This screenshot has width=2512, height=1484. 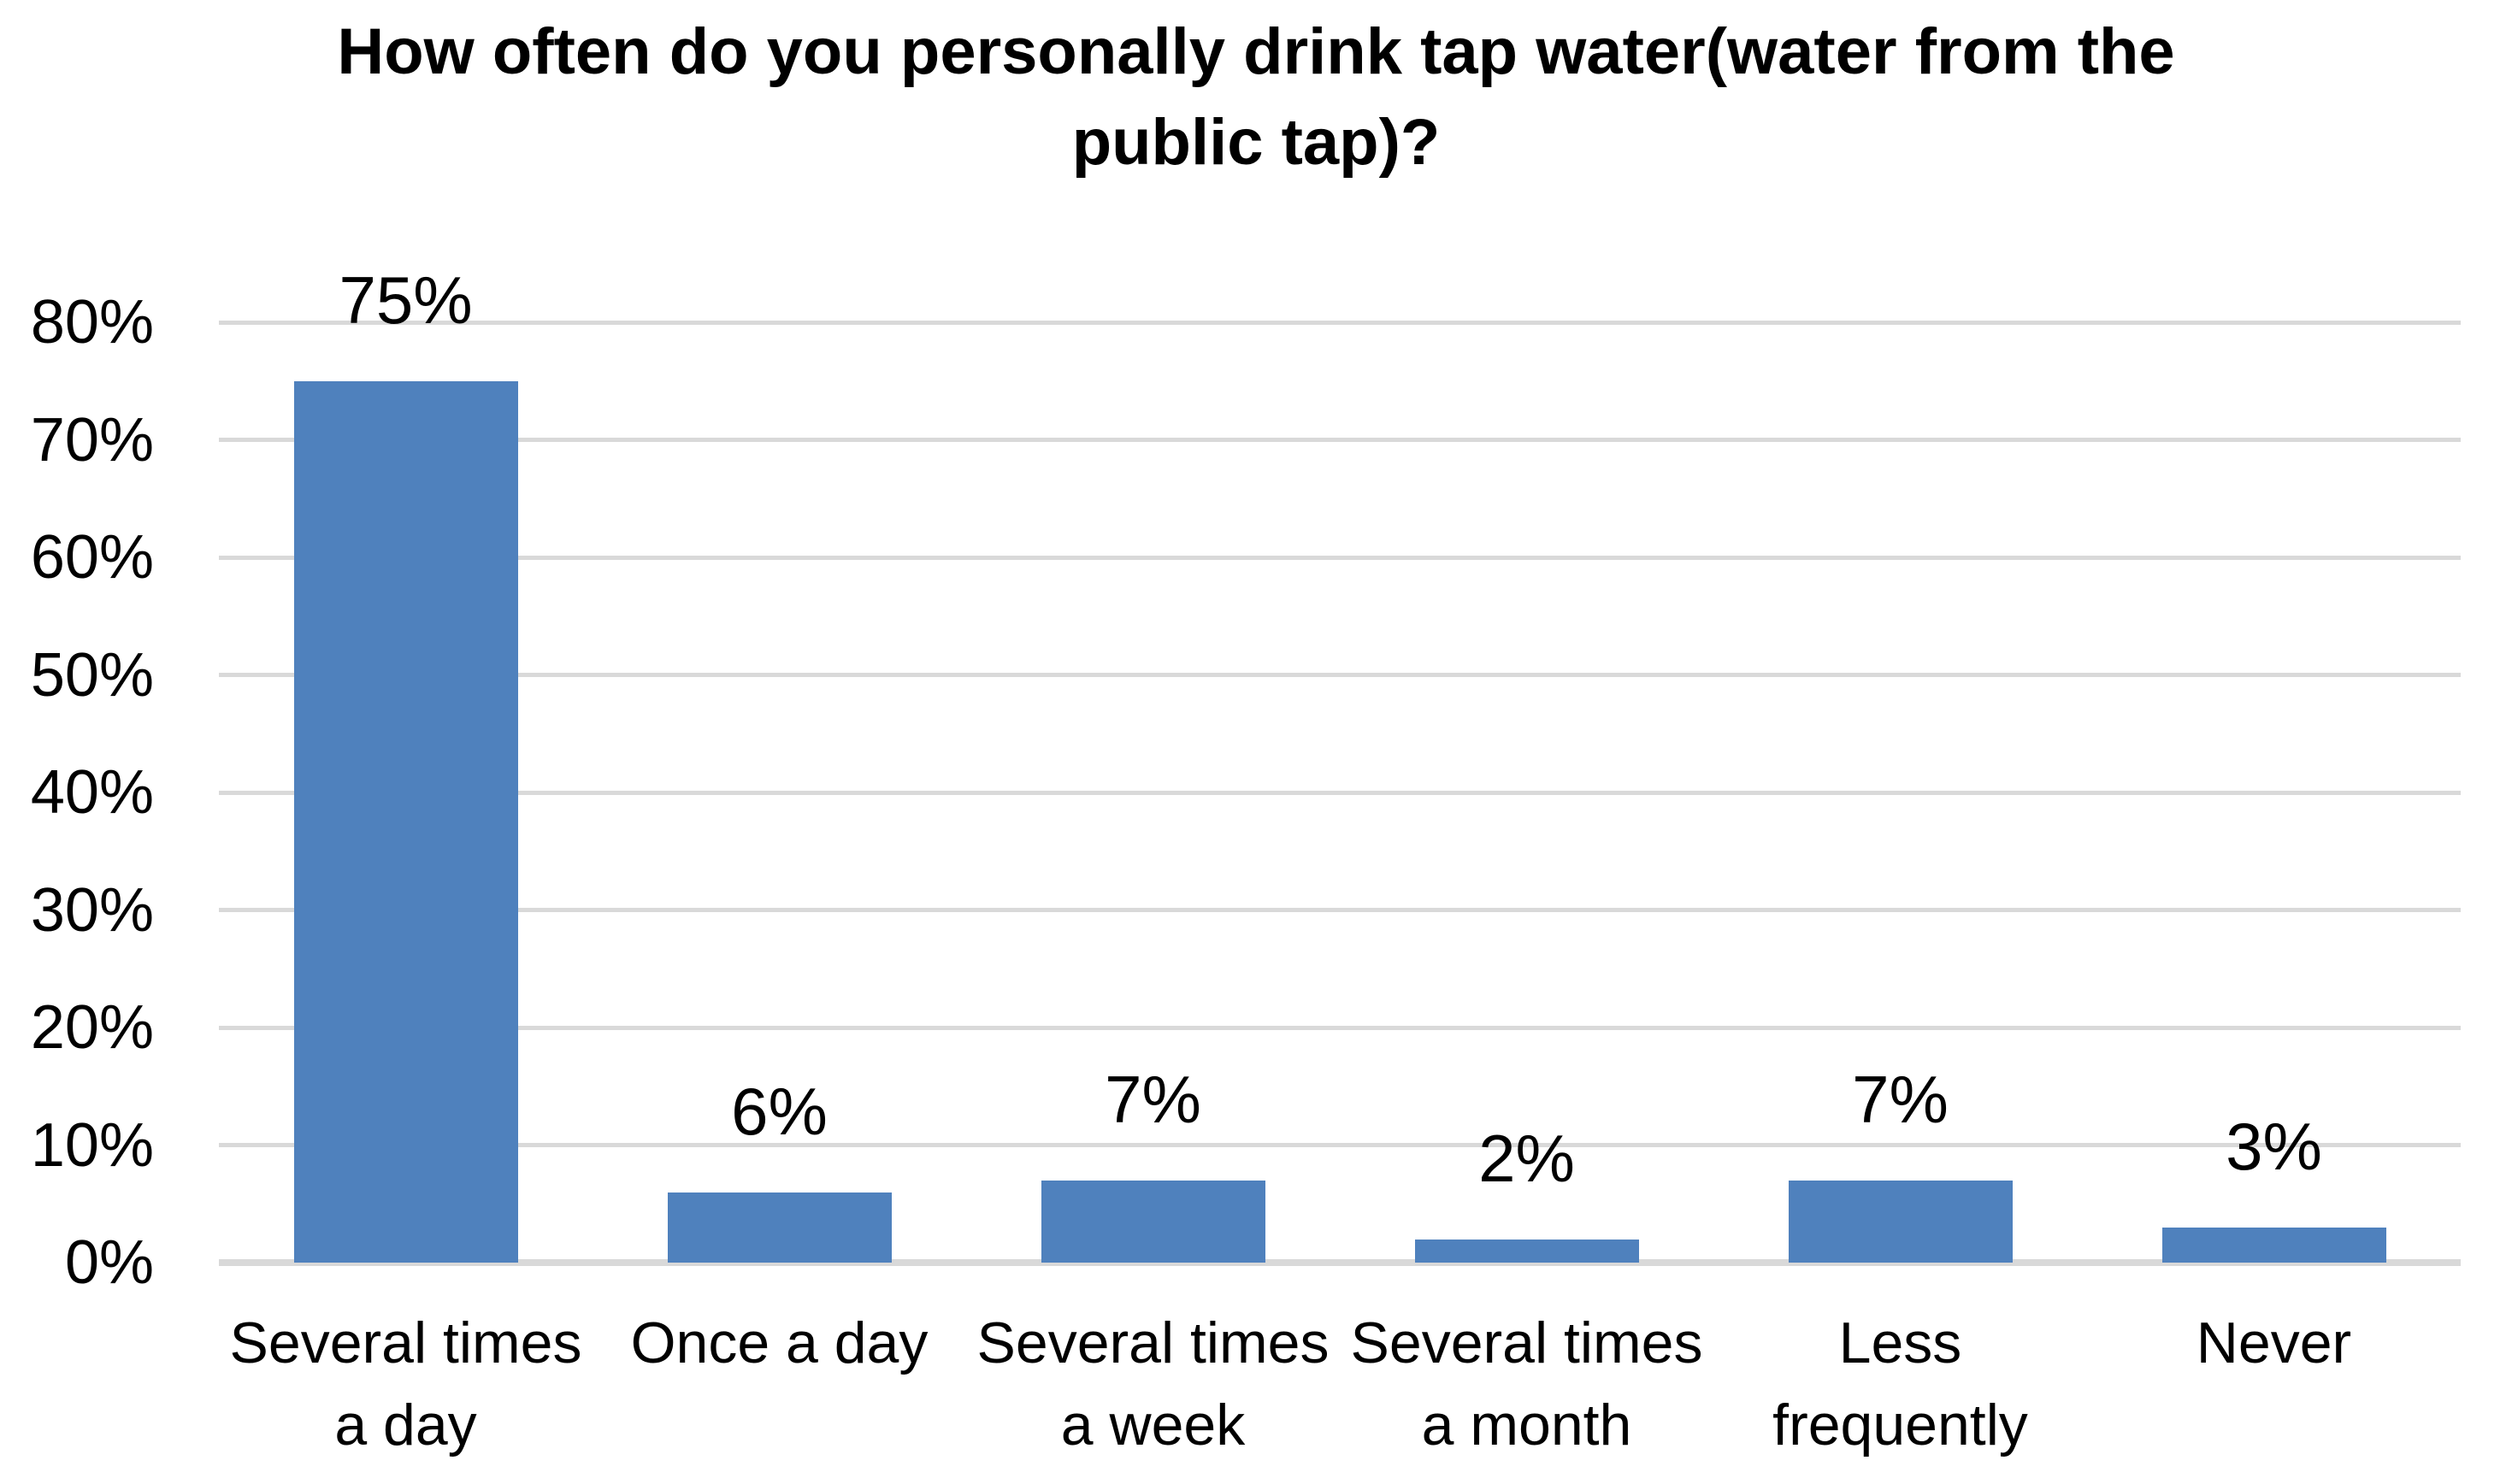 What do you see at coordinates (92, 439) in the screenshot?
I see `y-tick-label-70%: 70%` at bounding box center [92, 439].